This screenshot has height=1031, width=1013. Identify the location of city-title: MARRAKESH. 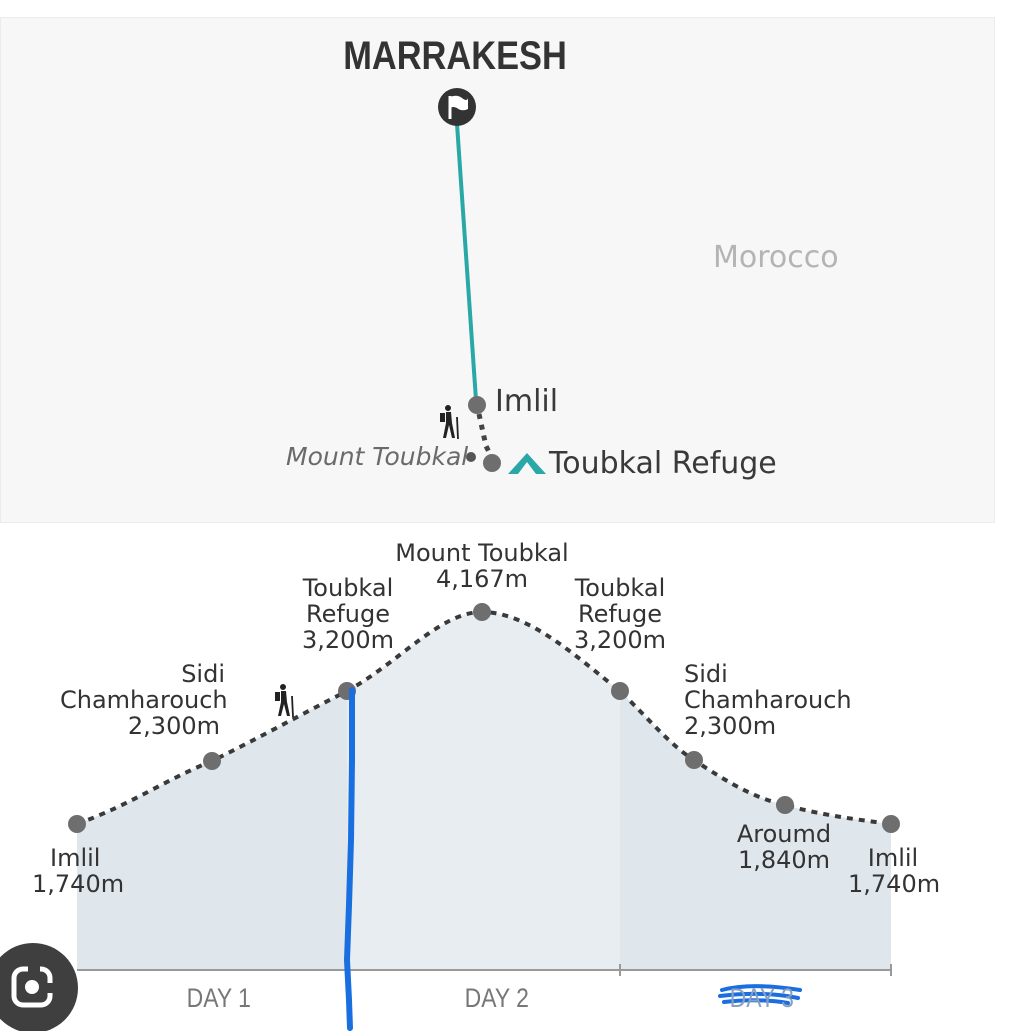
(455, 56).